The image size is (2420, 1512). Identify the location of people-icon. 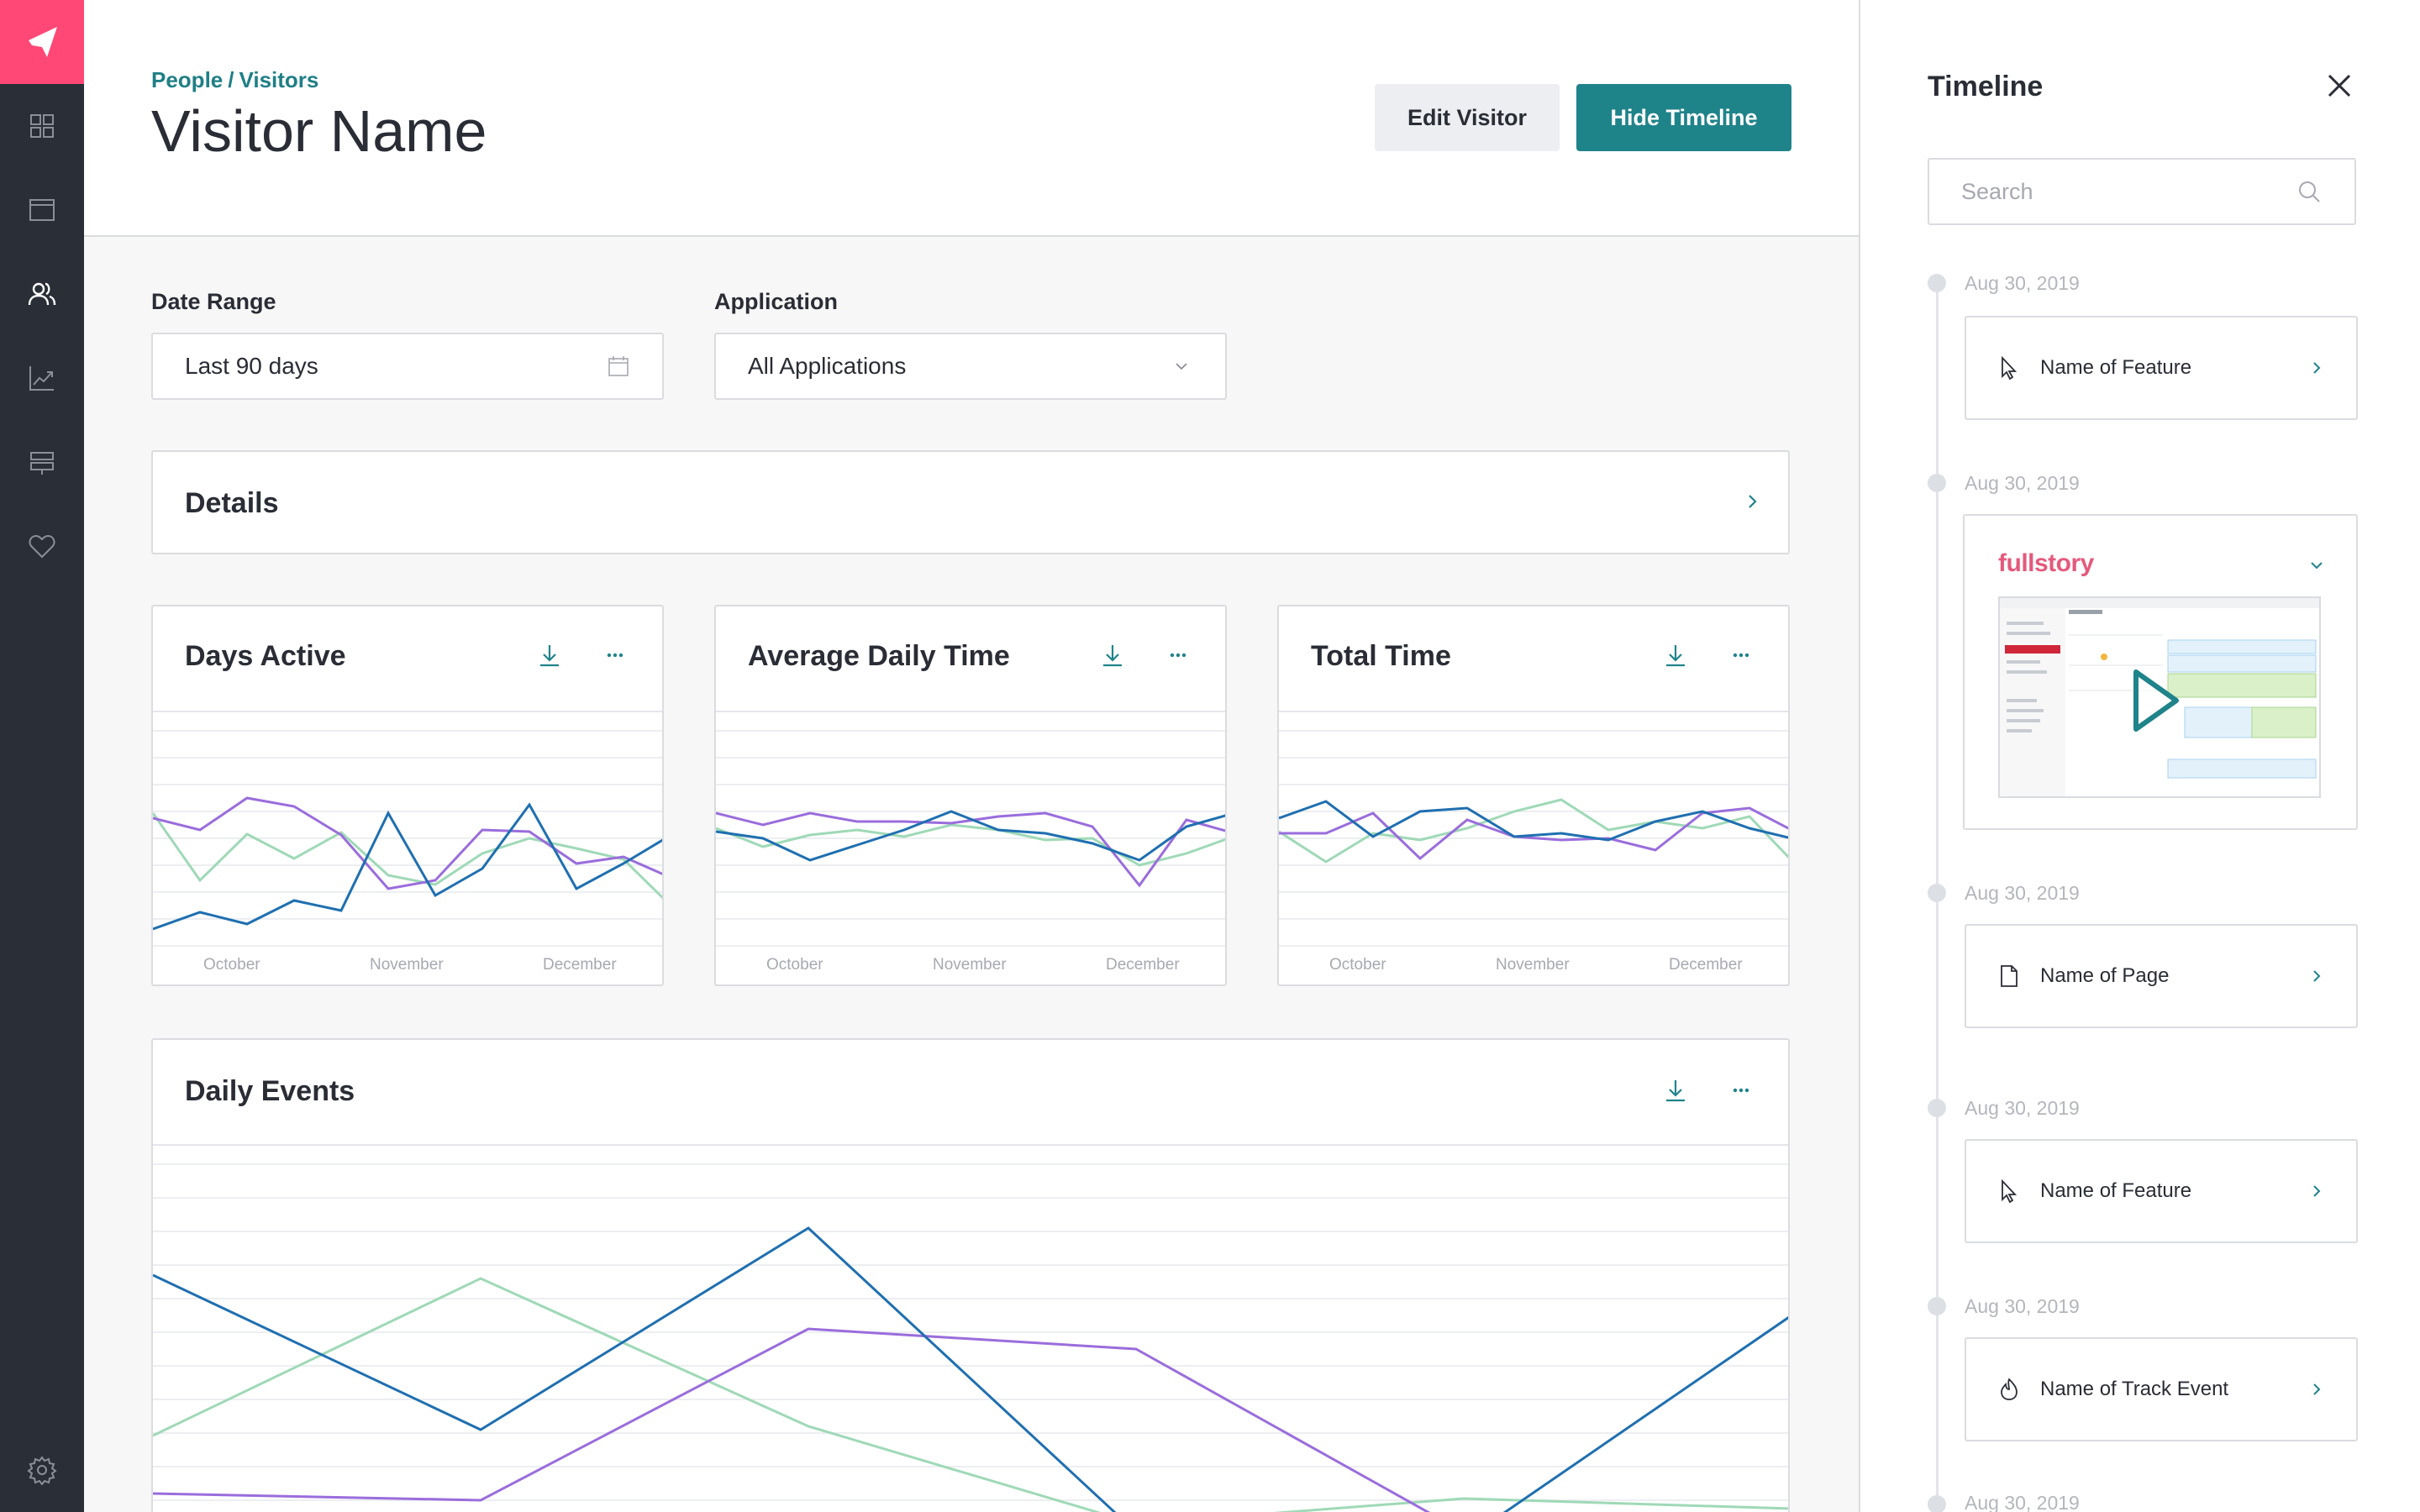
(42, 294).